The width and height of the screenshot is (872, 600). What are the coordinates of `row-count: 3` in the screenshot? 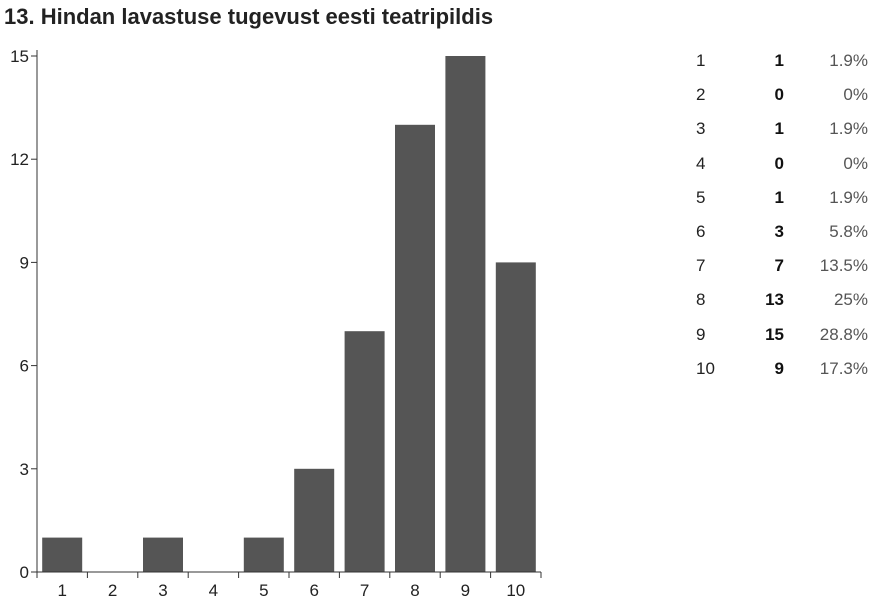 It's located at (779, 232).